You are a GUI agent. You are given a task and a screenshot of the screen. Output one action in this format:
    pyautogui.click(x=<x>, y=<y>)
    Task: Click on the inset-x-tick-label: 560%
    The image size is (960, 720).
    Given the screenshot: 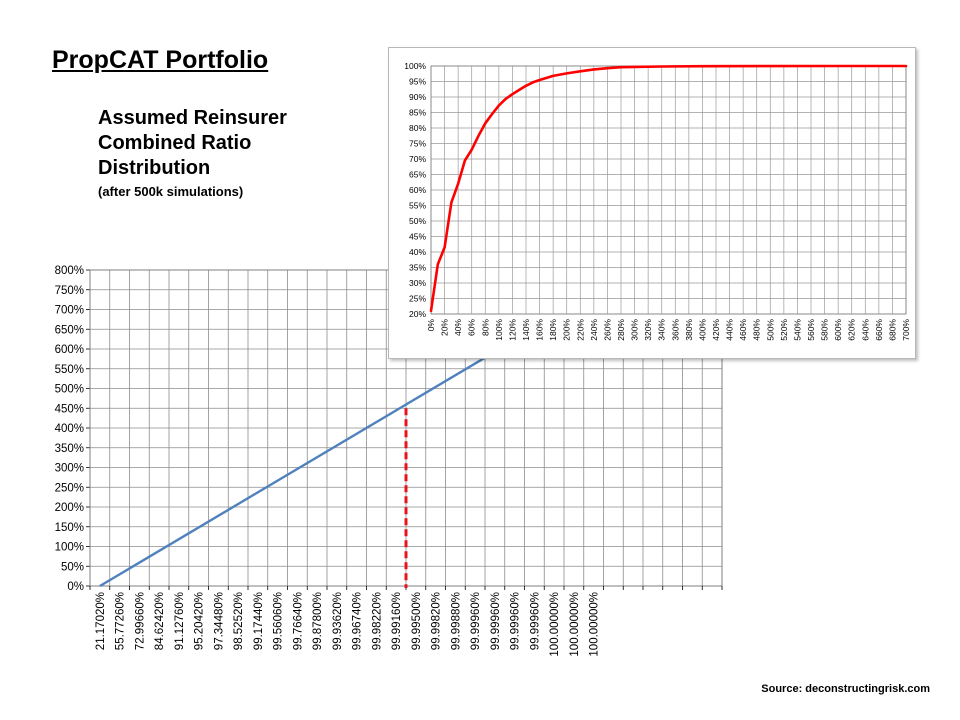 What is the action you would take?
    pyautogui.click(x=811, y=330)
    